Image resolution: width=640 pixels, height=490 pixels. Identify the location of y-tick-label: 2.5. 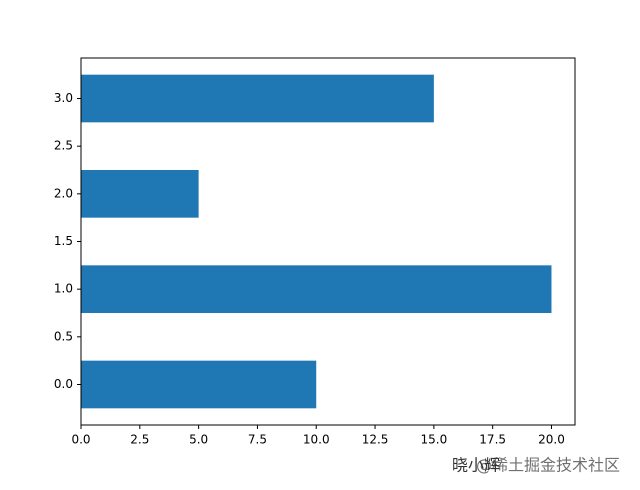
(63, 146).